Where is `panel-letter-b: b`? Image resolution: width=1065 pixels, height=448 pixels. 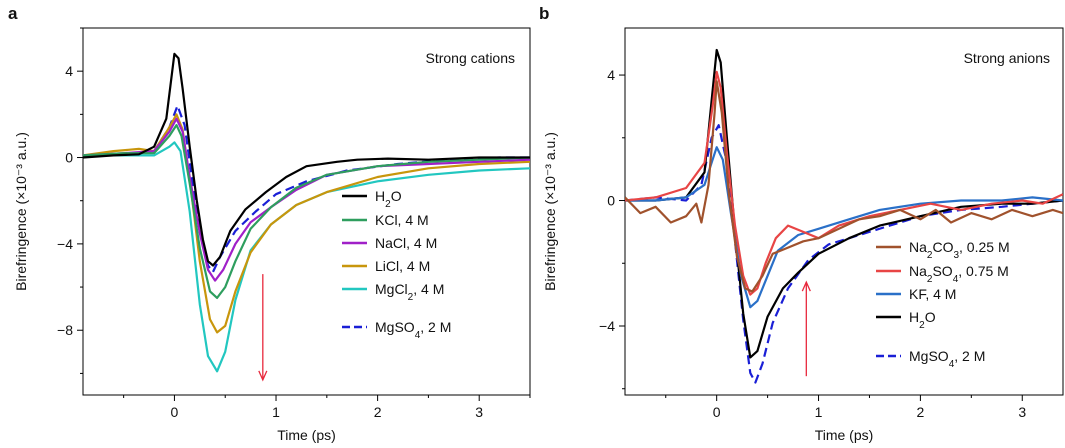 panel-letter-b: b is located at coordinates (544, 13).